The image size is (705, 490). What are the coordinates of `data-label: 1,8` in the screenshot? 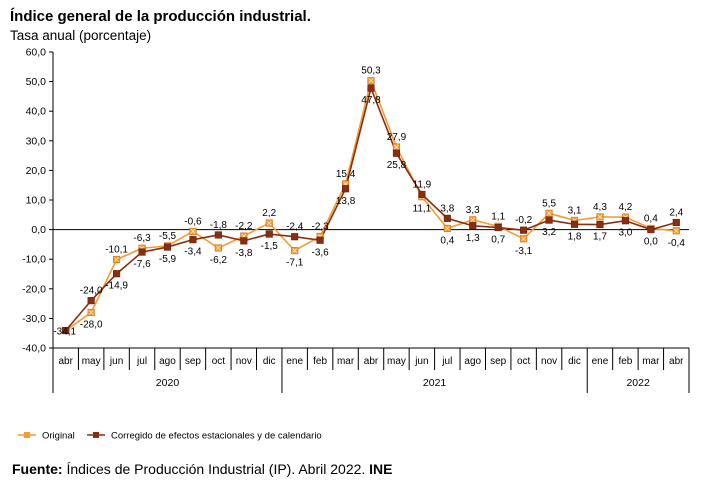 It's located at (575, 236).